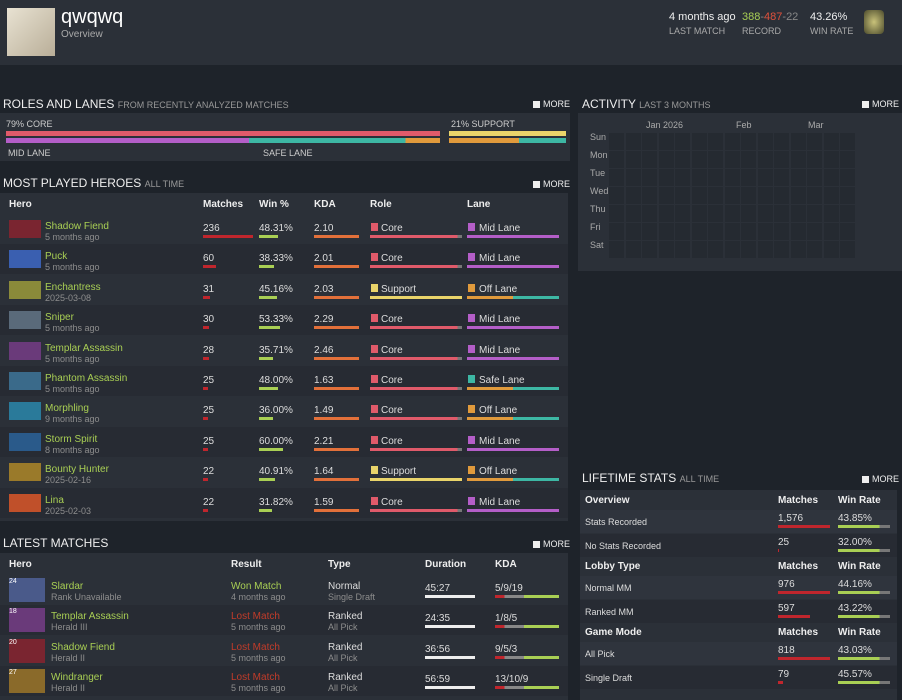  Describe the element at coordinates (77, 470) in the screenshot. I see `hero-name: Bounty Hunter` at that location.